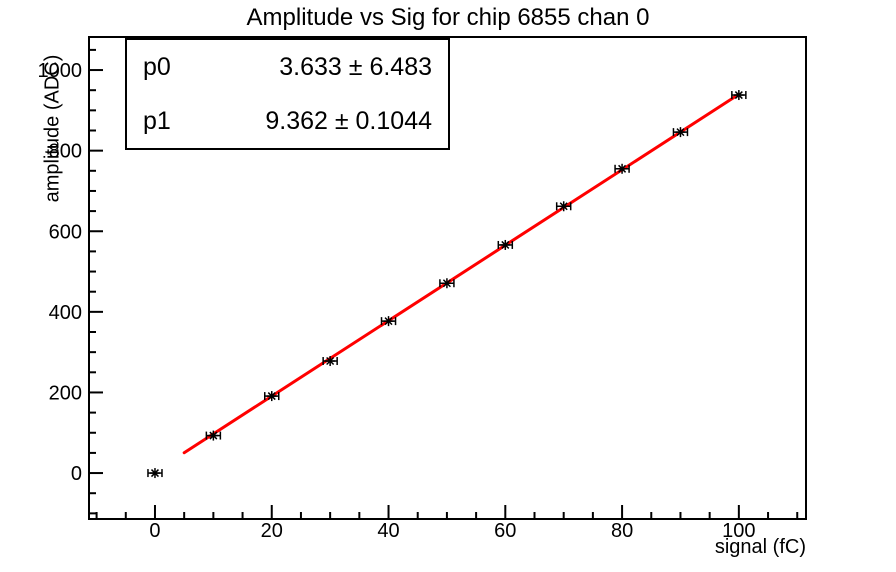 This screenshot has width=896, height=572. I want to click on chart-title: Amplitude vs Sig for chip 6855 chan 0, so click(448, 17).